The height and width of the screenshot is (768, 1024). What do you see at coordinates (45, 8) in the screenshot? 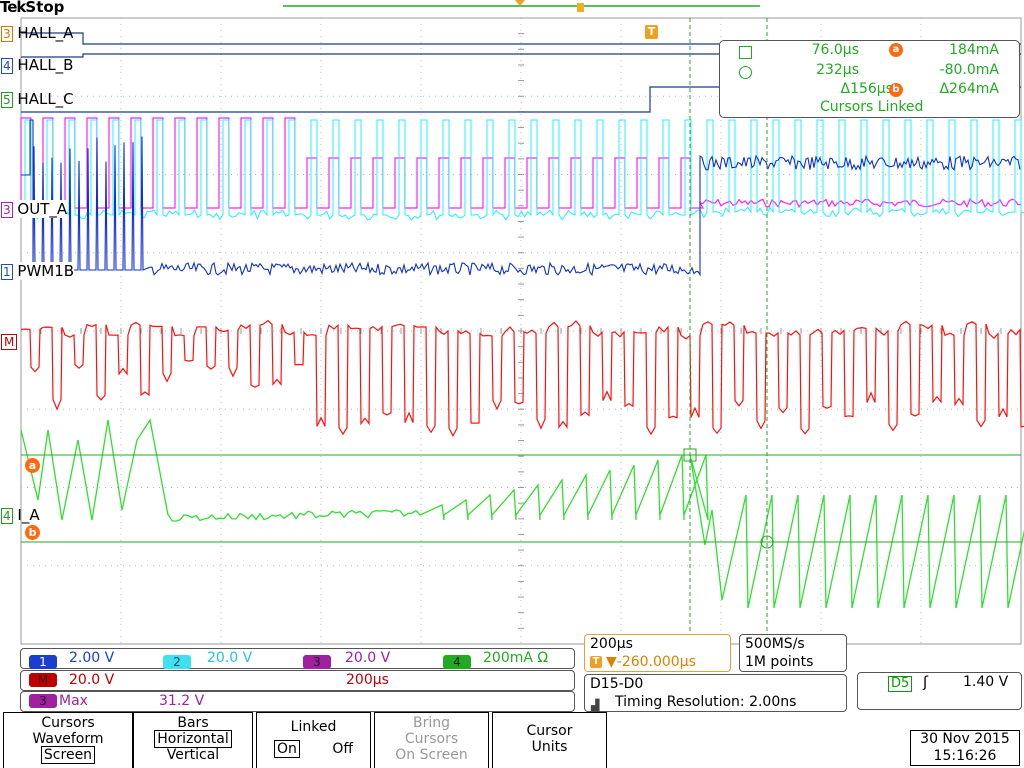
I see `acquisition-status: Stop` at bounding box center [45, 8].